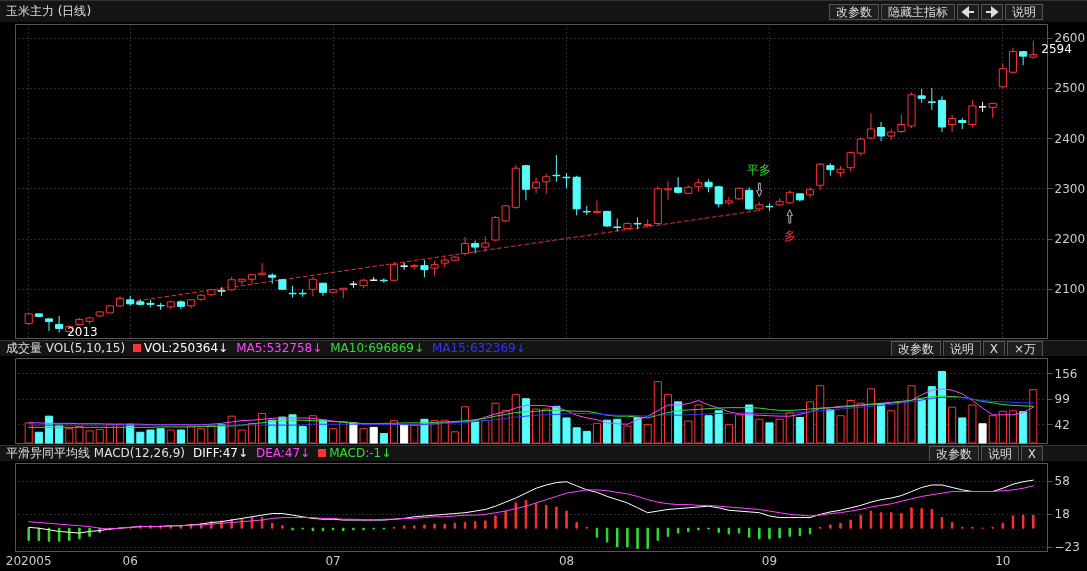 The height and width of the screenshot is (571, 1087). I want to click on text: DEA:47↓, so click(283, 453).